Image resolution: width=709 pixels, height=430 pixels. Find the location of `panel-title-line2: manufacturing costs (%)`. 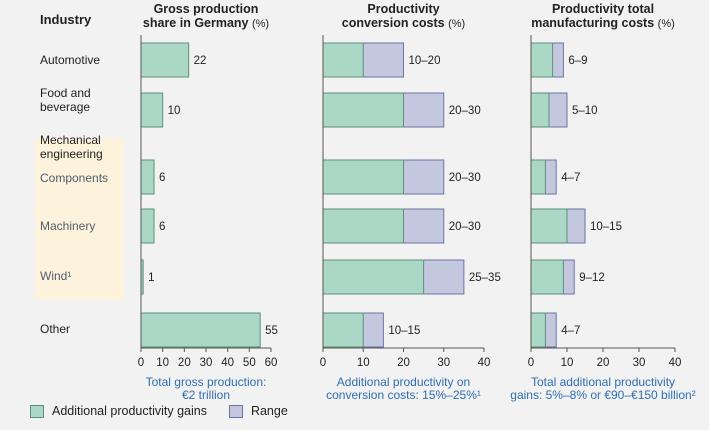

panel-title-line2: manufacturing costs (%) is located at coordinates (603, 23).